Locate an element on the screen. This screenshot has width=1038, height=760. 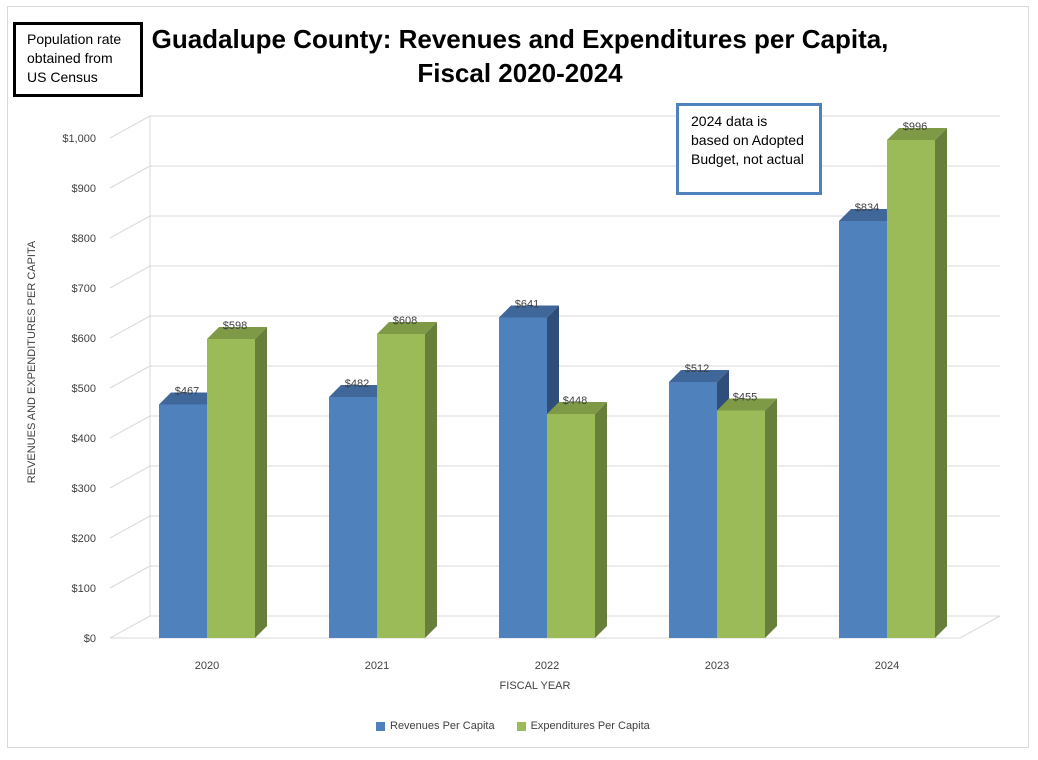
callout-line: Budget, not actual is located at coordinates (747, 159).